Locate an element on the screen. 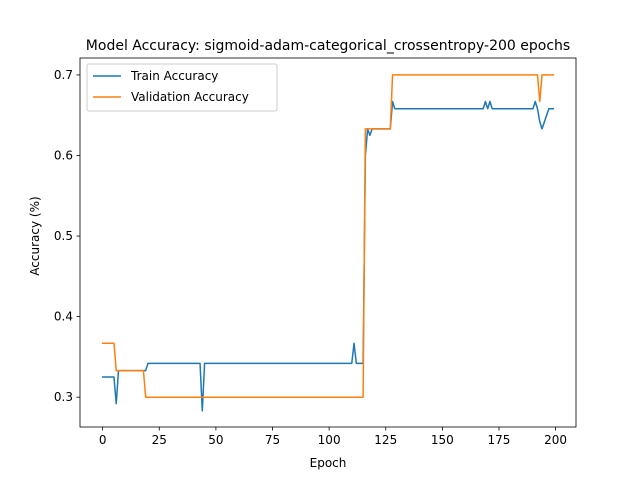  y-tick-label: 0.5 is located at coordinates (63, 236).